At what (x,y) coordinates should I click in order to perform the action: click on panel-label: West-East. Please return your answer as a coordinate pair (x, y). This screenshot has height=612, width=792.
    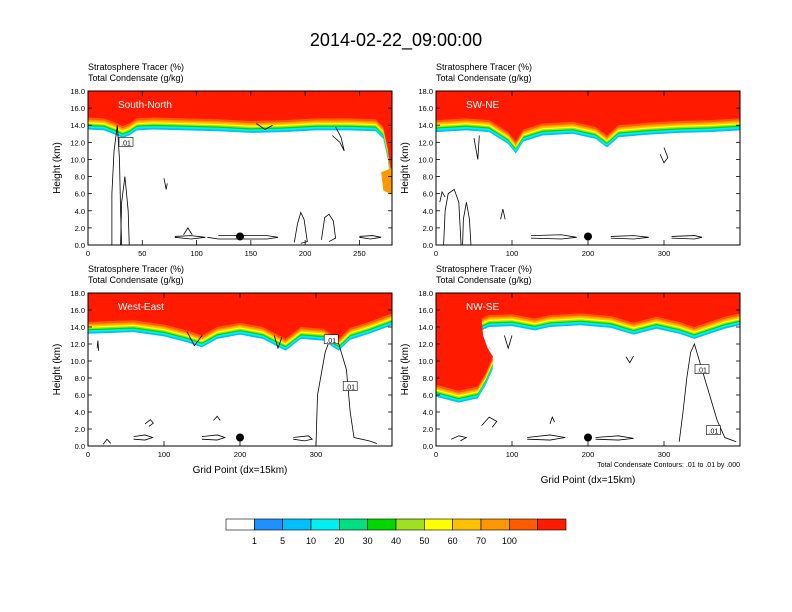
    Looking at the image, I should click on (141, 307).